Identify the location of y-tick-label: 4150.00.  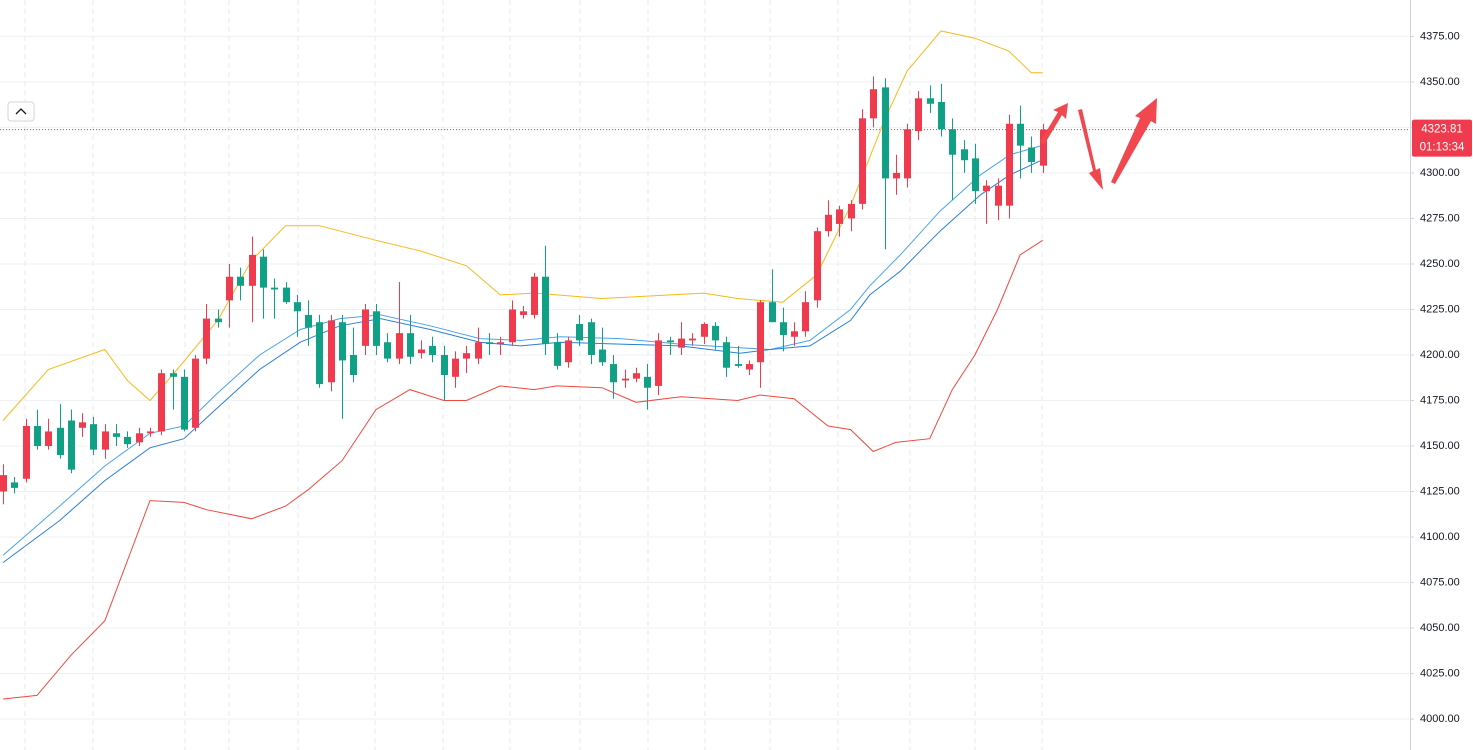
(1440, 446).